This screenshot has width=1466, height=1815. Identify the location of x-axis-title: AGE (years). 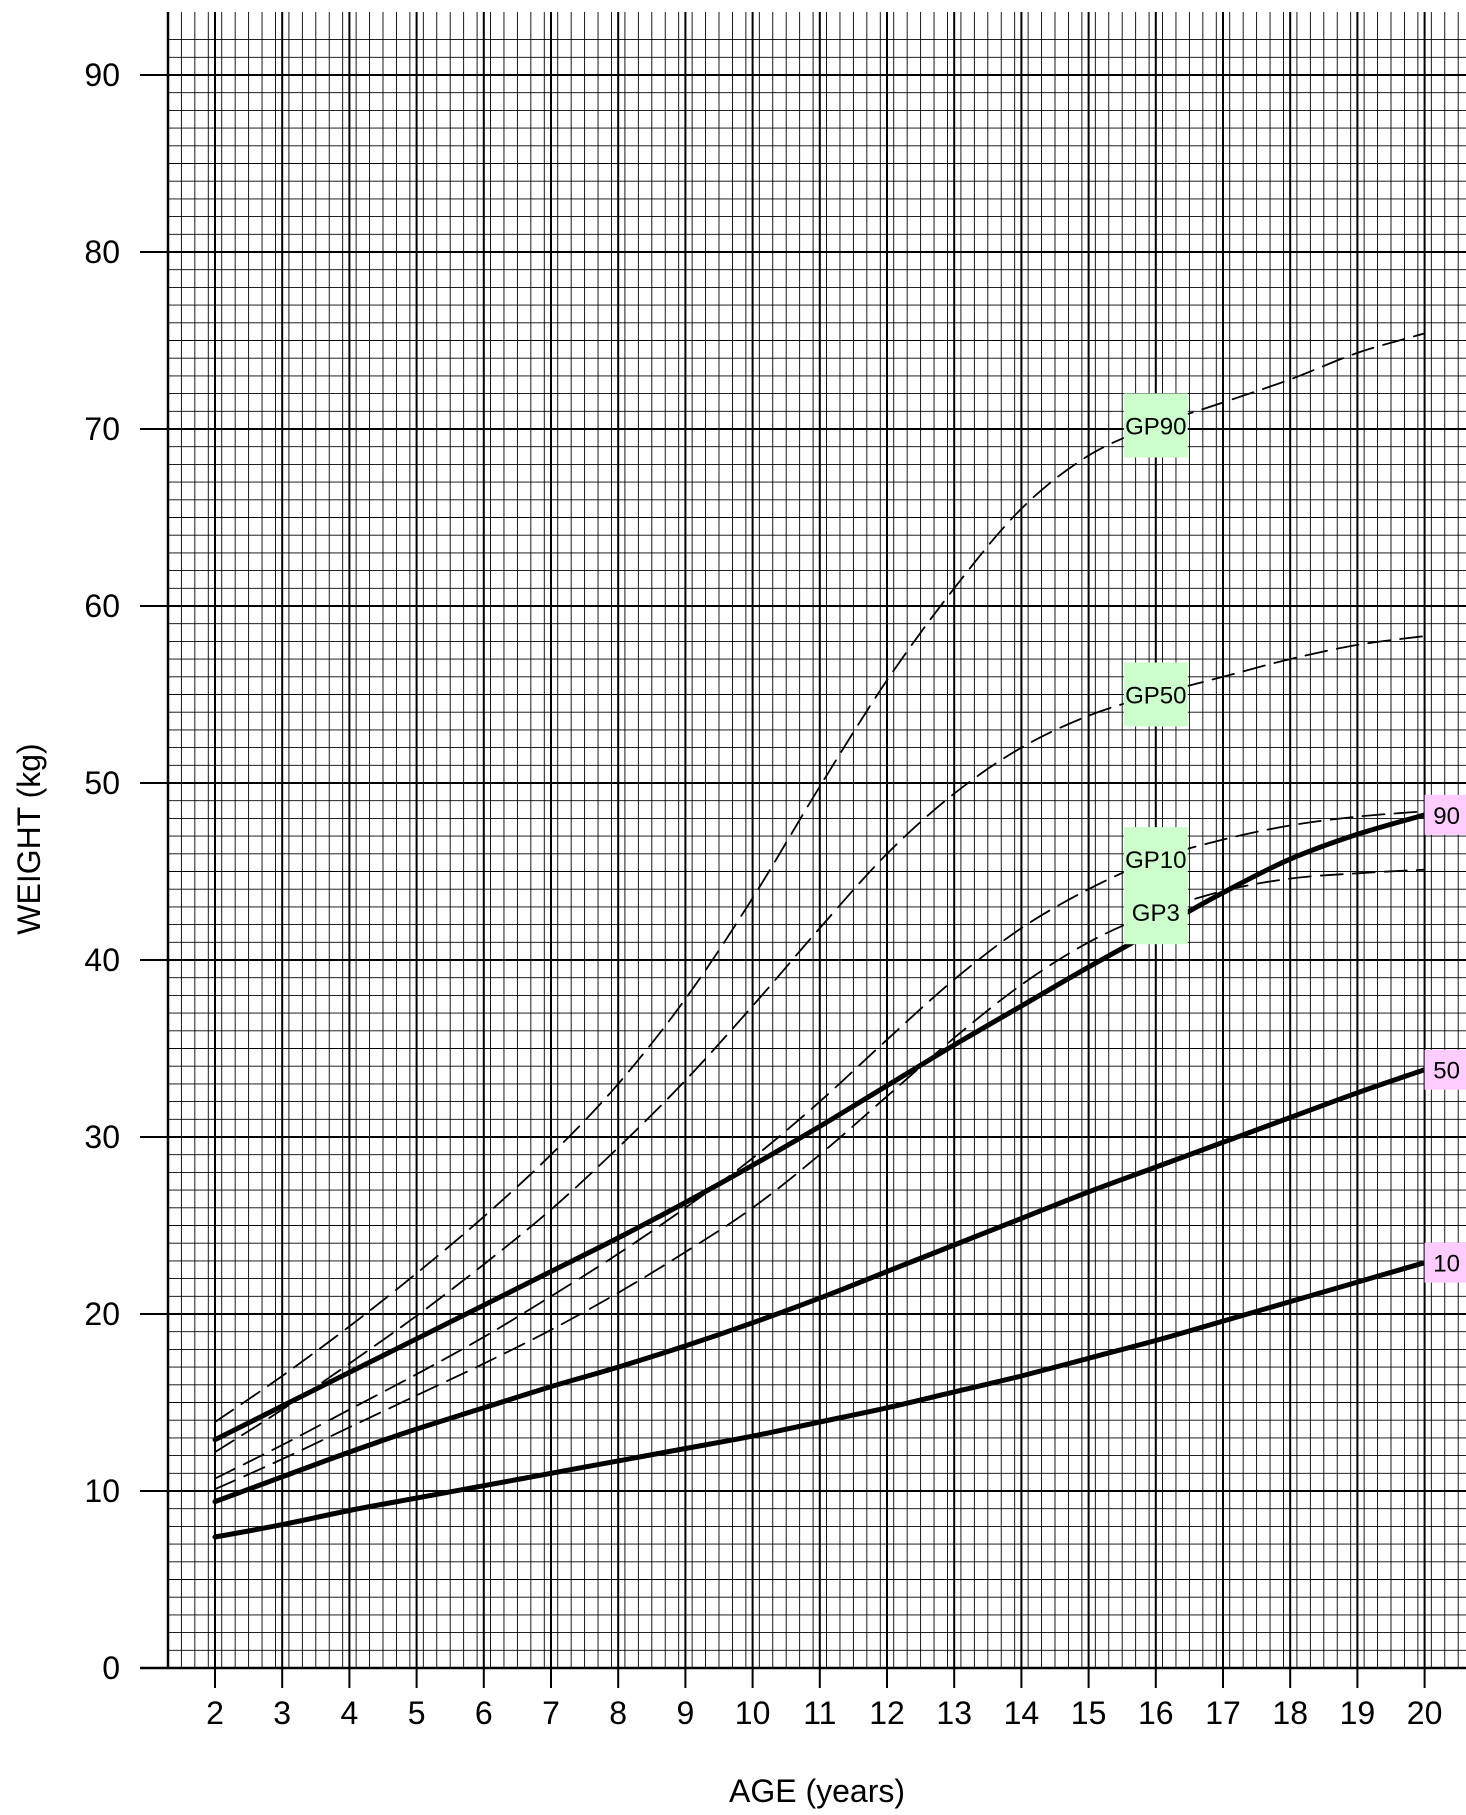
(817, 1791).